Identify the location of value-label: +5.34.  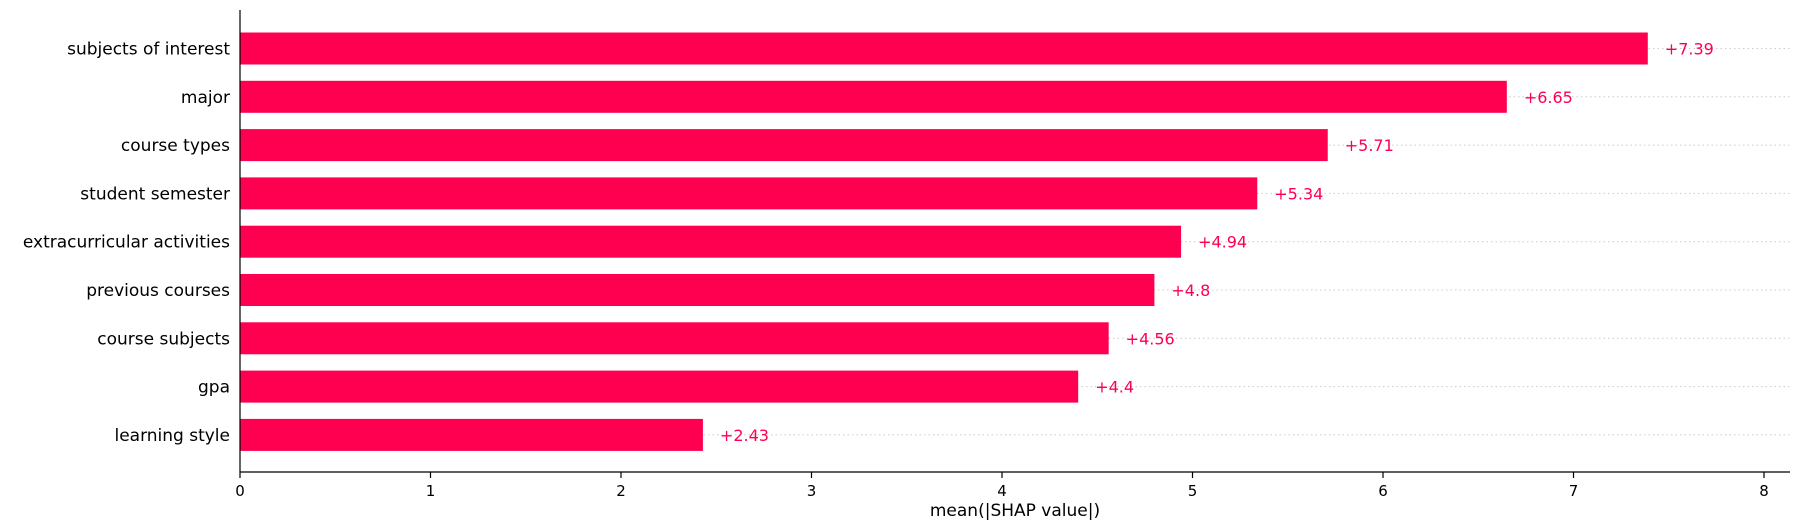
(1298, 193).